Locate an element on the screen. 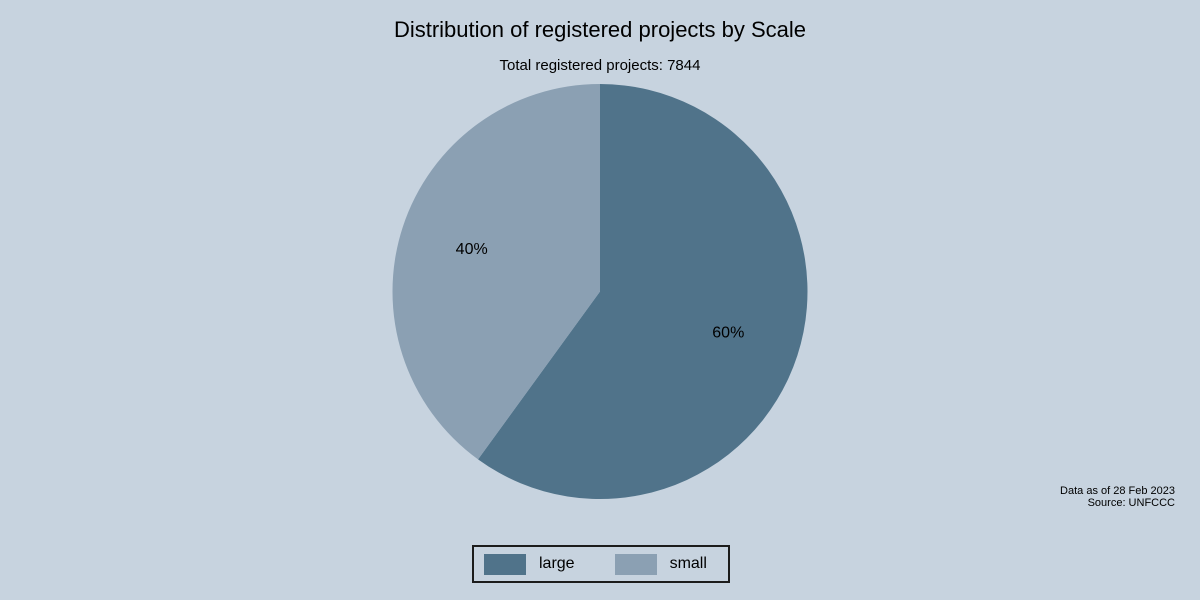 This screenshot has height=600, width=1200. legend-label-small: small is located at coordinates (688, 563).